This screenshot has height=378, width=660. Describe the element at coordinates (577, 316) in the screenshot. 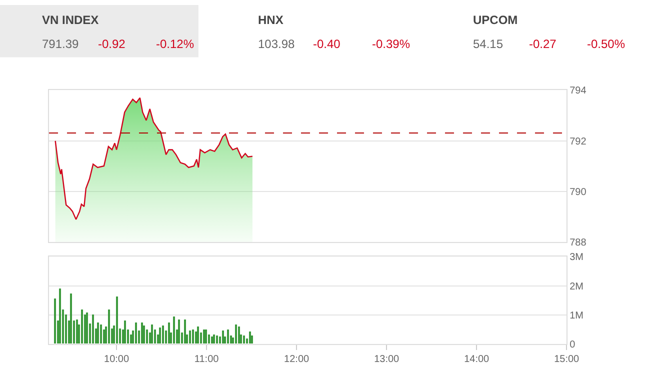

I see `y-tick-label: 1M` at that location.